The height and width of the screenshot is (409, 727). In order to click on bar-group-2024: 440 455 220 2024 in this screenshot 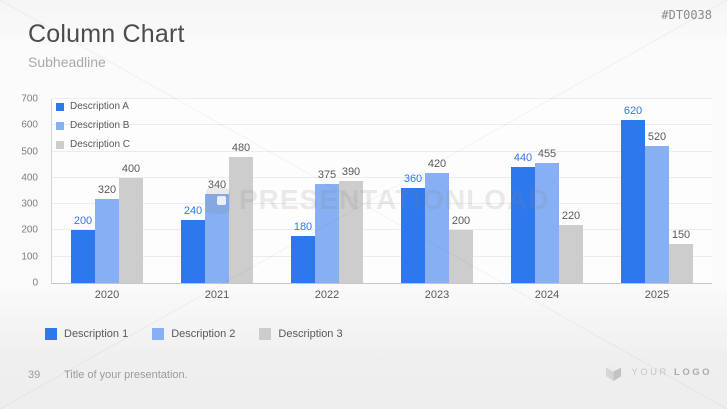, I will do `click(547, 200)`.